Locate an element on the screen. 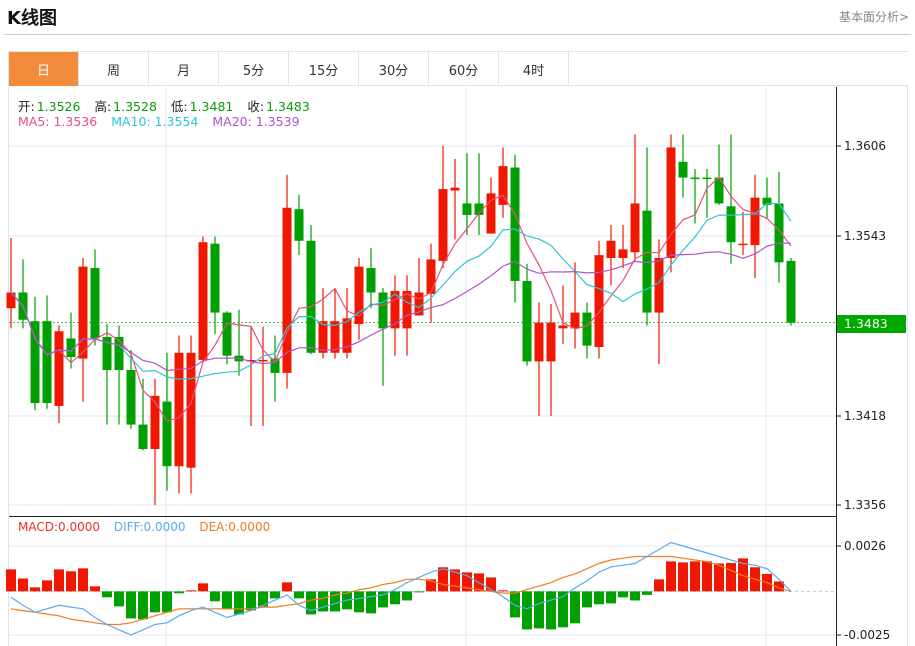  macd-tick: -0.0025 is located at coordinates (867, 635).